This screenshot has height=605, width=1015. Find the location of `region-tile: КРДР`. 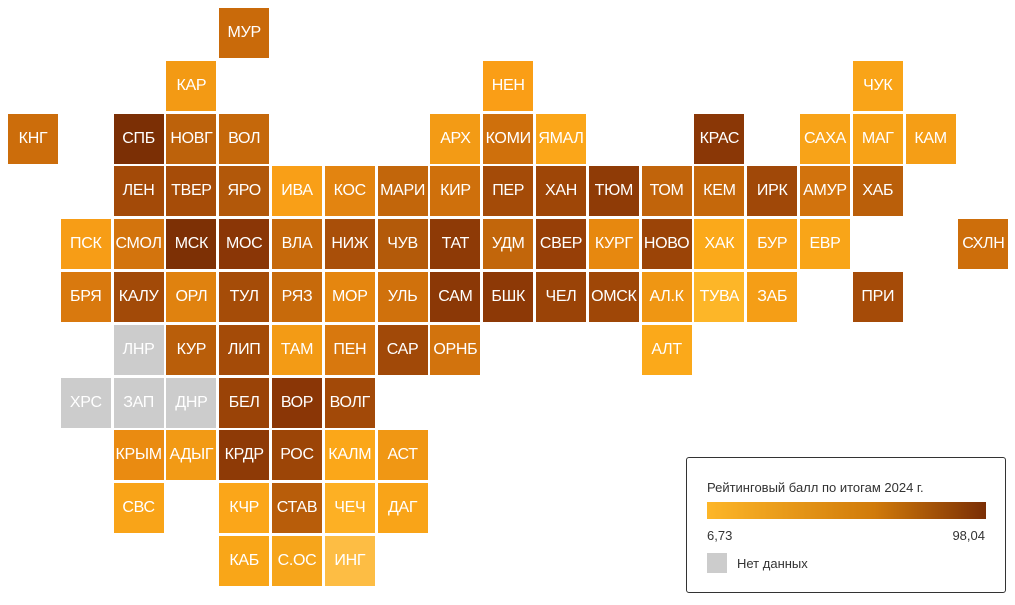

region-tile: КРДР is located at coordinates (244, 455).